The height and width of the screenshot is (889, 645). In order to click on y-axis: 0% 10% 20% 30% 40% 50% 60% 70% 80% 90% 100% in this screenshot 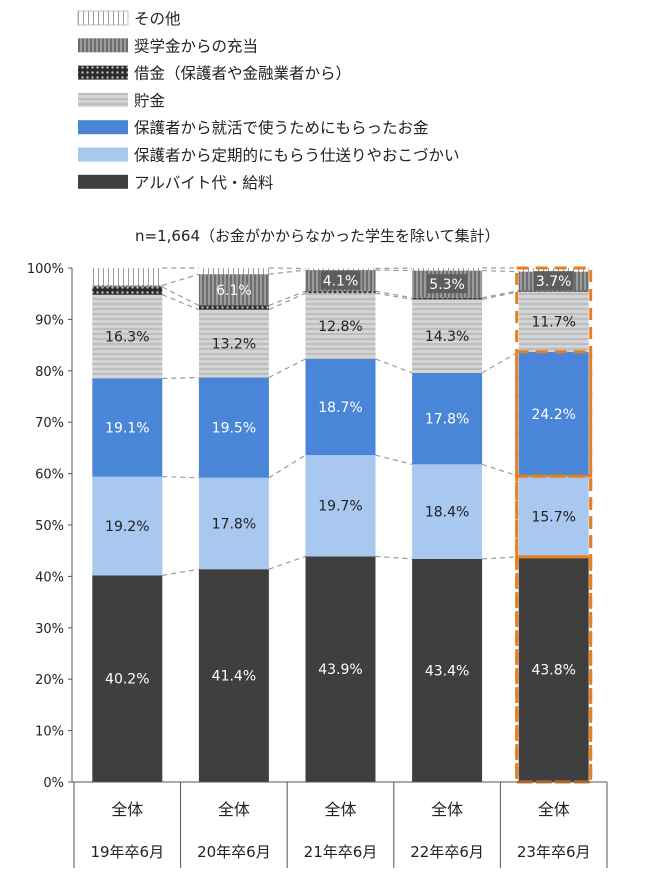, I will do `click(50, 526)`.